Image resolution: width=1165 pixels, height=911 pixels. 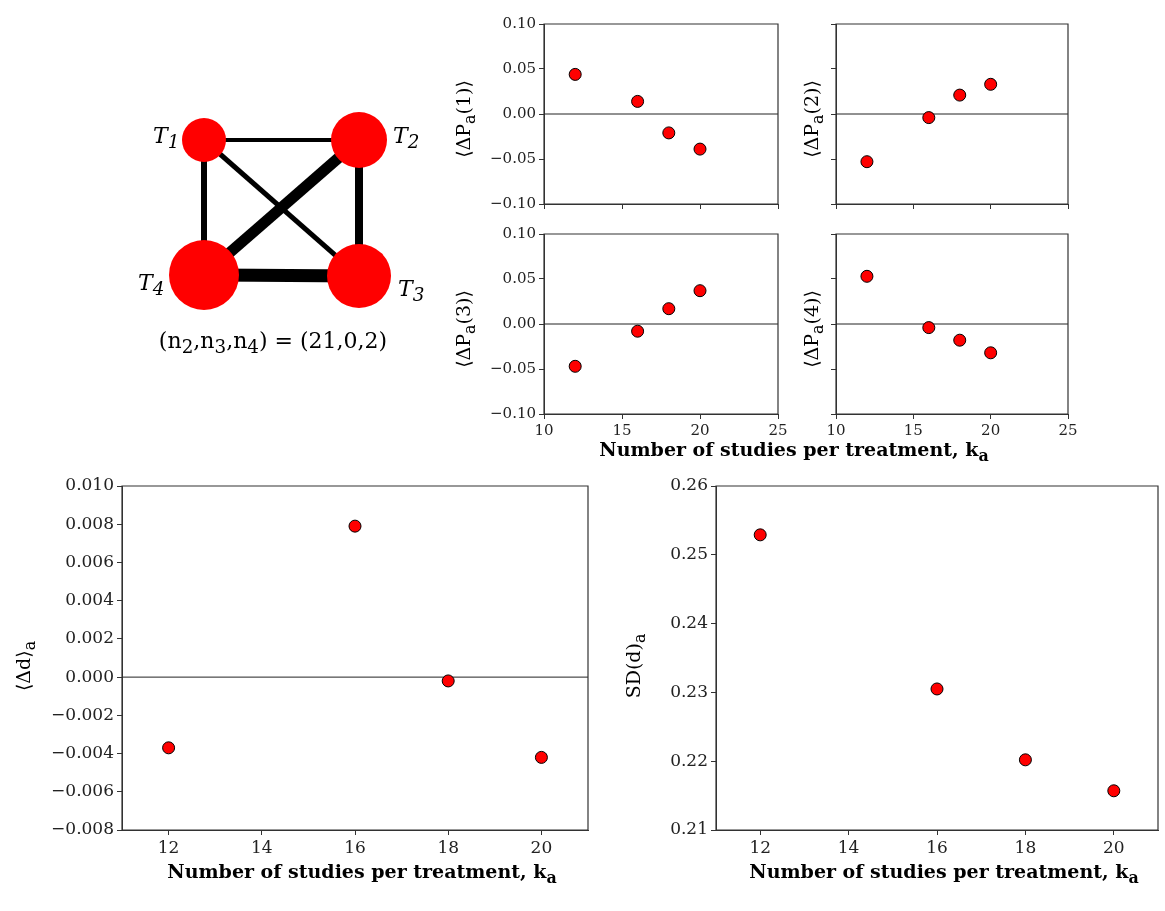 I want to click on y-tick-label: −0.002, so click(x=82, y=713).